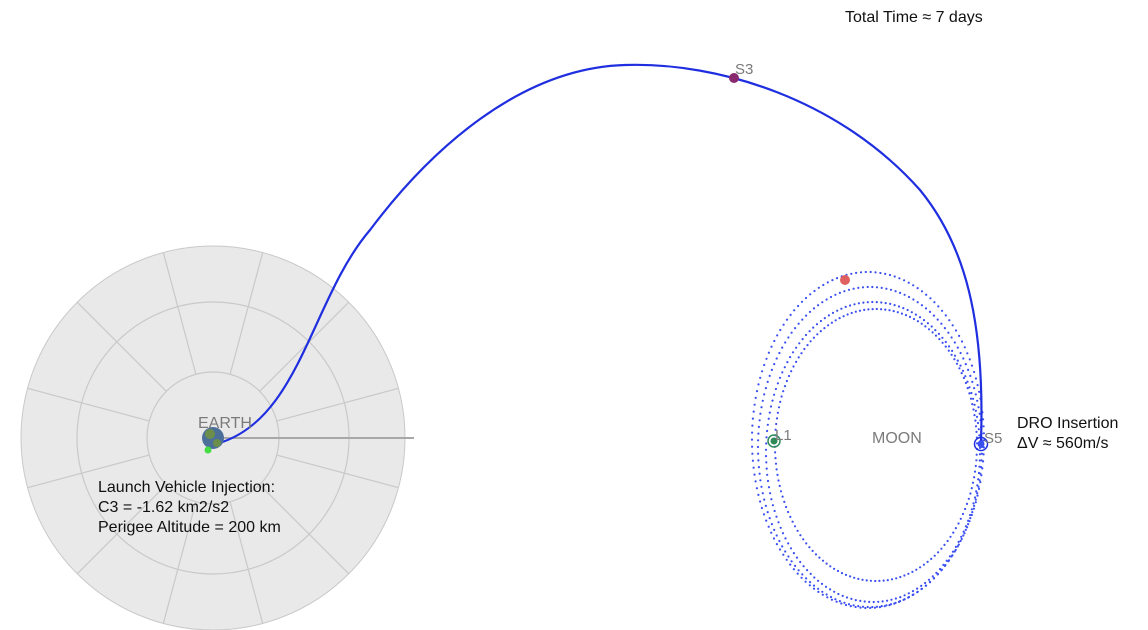 The width and height of the screenshot is (1148, 630). What do you see at coordinates (981, 444) in the screenshot?
I see `s5-marker-core` at bounding box center [981, 444].